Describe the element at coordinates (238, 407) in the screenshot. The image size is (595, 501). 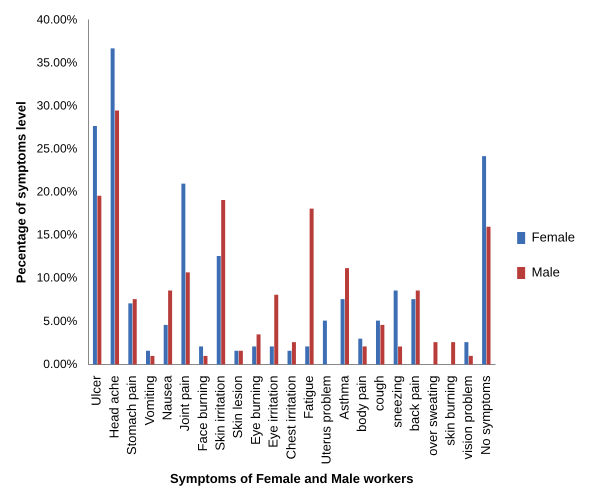
I see `x-tick-label: Skin lesion` at that location.